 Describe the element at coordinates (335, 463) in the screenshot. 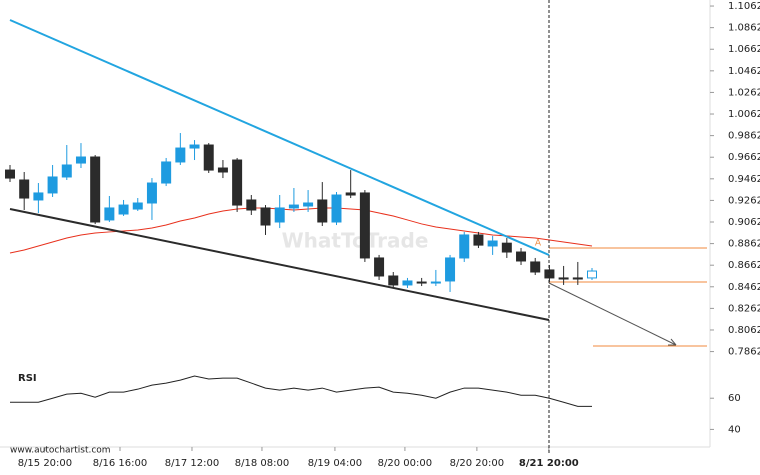

I see `x-tick-label: 8/19 04:00` at that location.